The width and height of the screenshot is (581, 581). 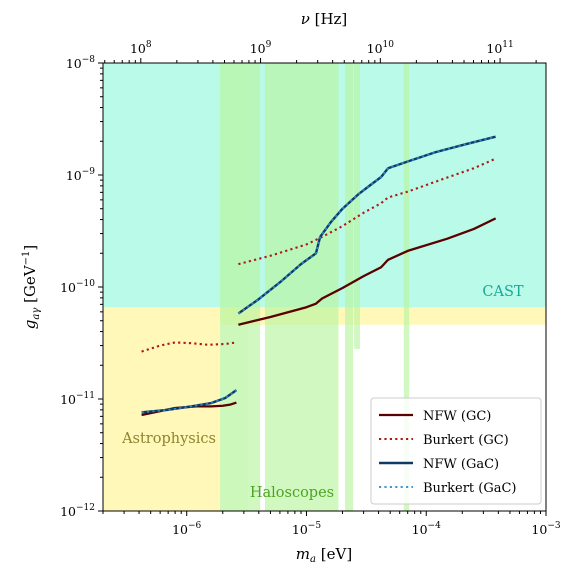 I want to click on legend-entry: Burkert (GaC), so click(x=470, y=488).